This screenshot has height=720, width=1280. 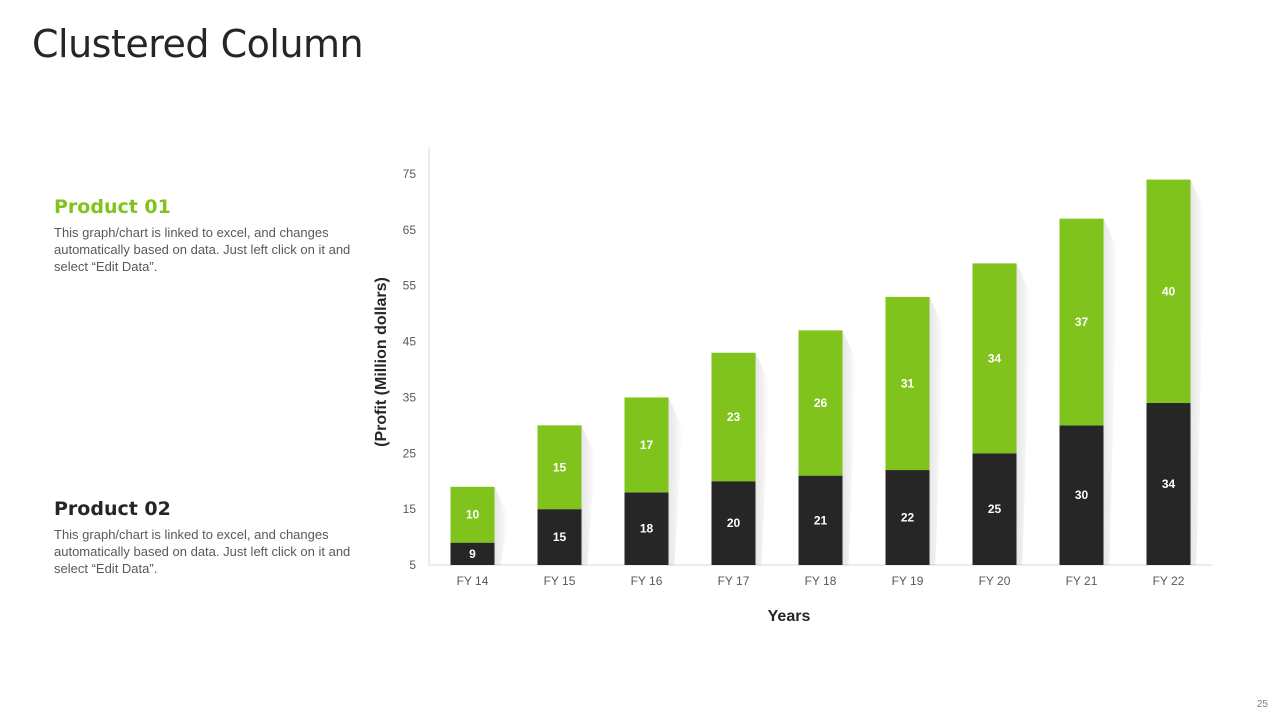 I want to click on x-tick-label: FY 18, so click(x=821, y=581).